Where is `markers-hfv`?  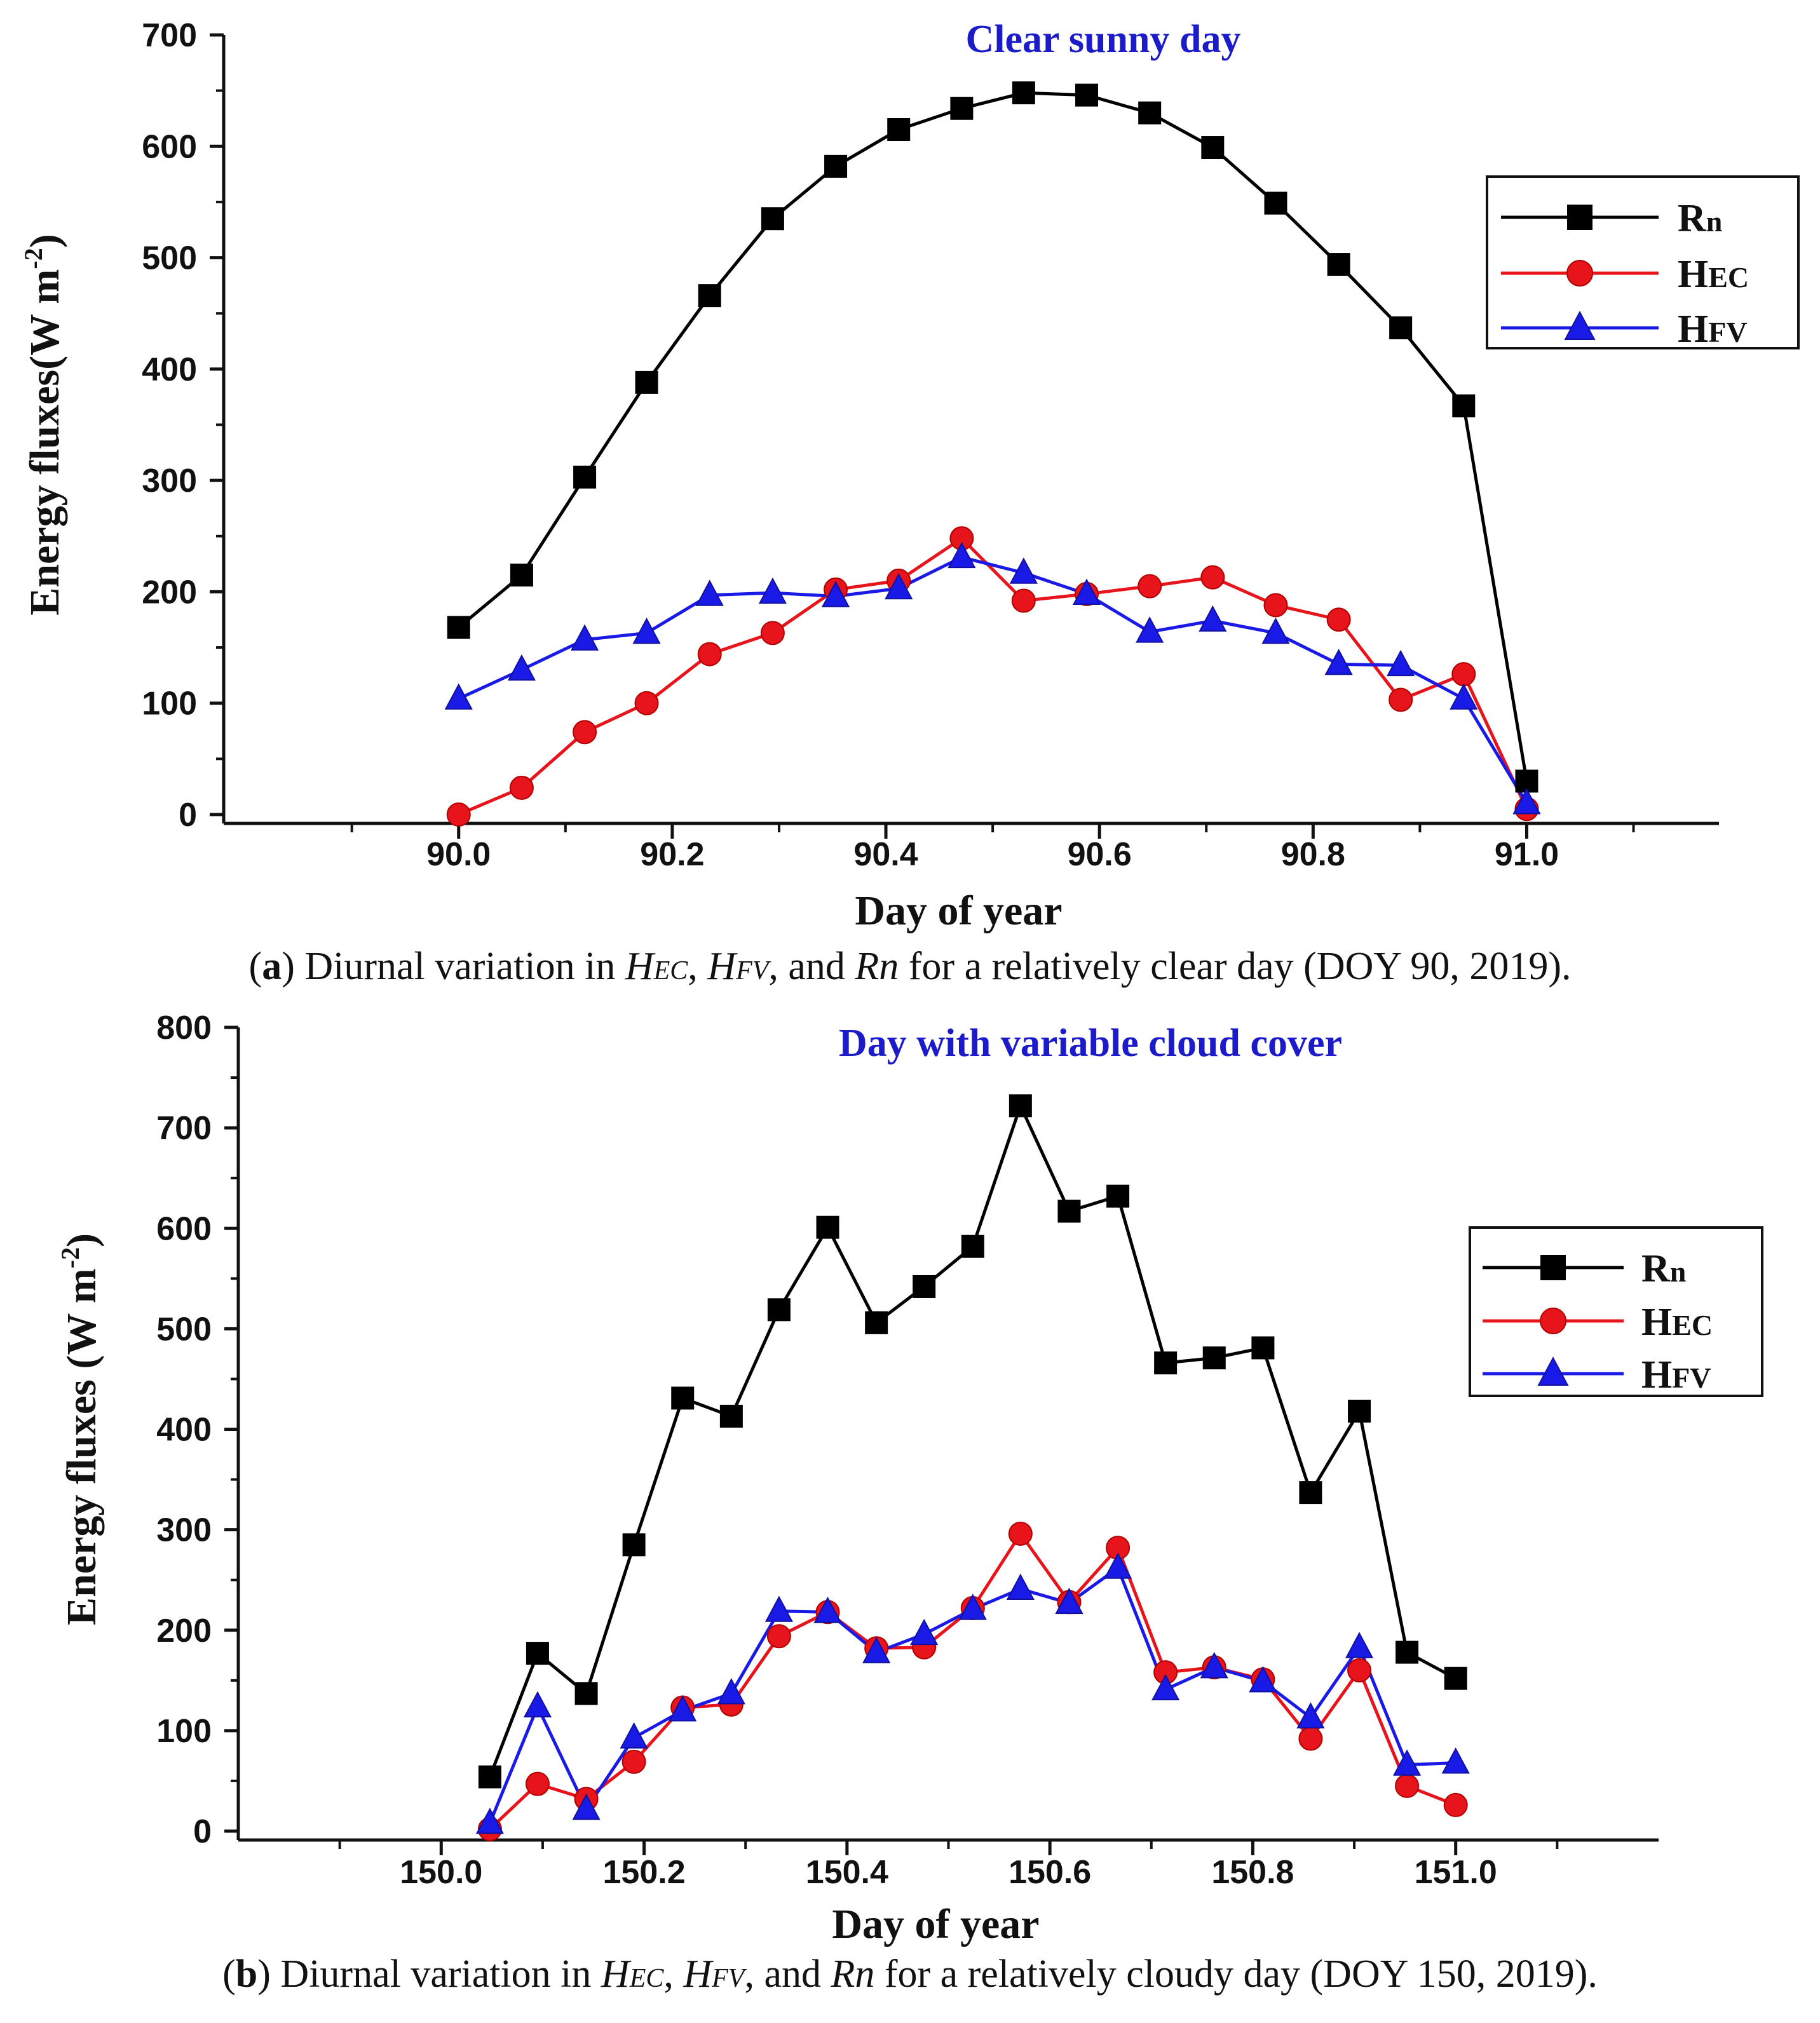
markers-hfv is located at coordinates (992, 678).